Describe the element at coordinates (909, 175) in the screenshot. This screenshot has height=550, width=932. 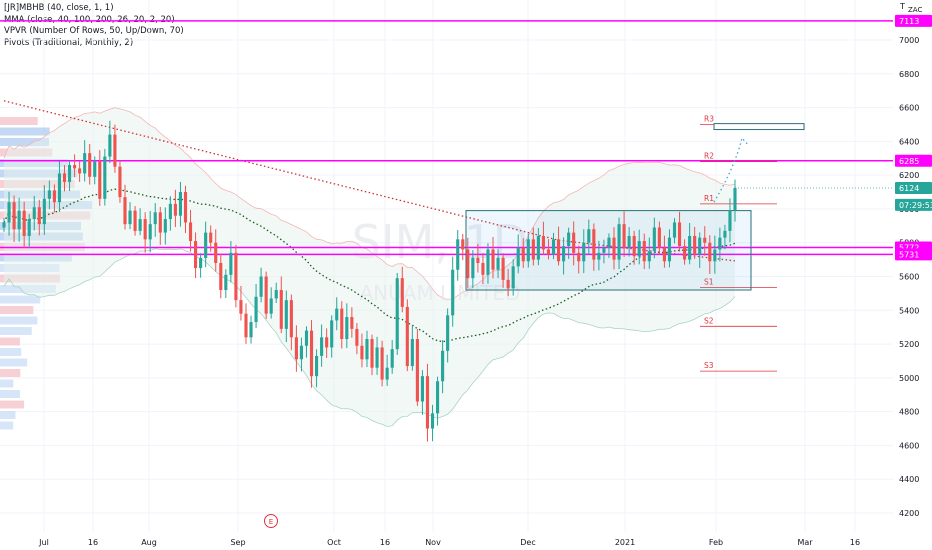
I see `price-tick-label: 6200` at that location.